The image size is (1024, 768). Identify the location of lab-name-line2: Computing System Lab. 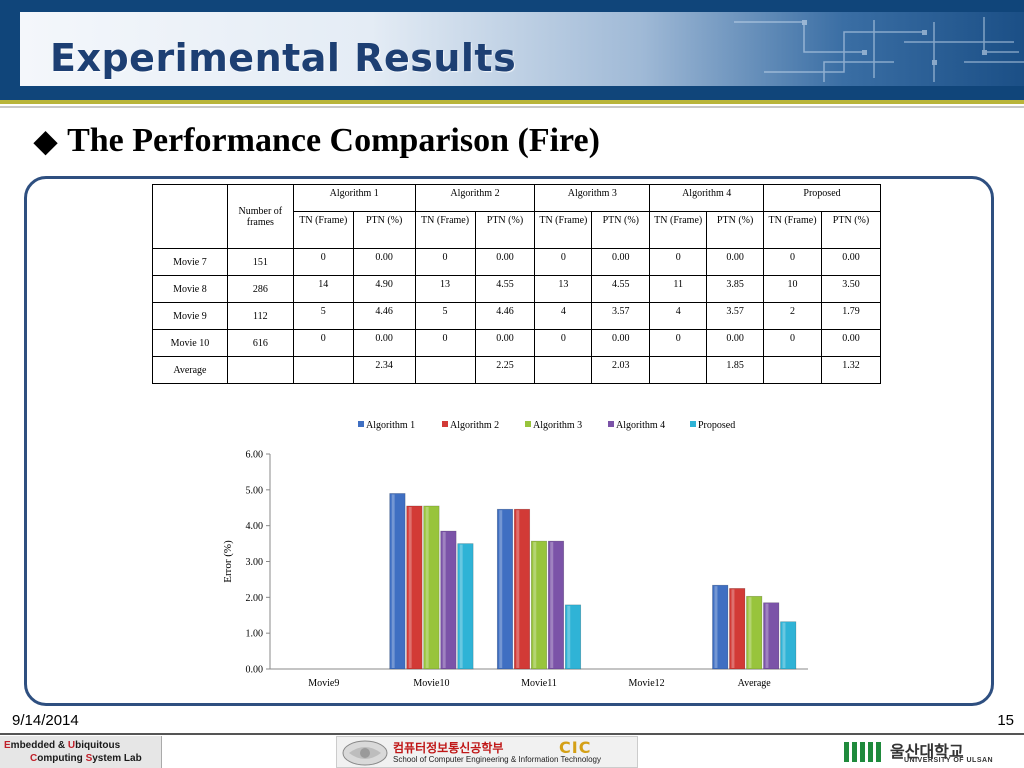
(86, 758).